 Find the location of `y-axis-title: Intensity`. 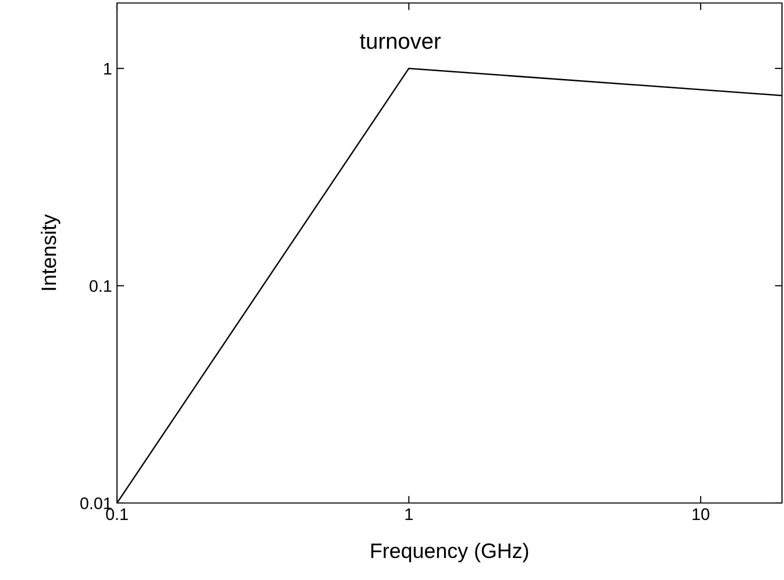

y-axis-title: Intensity is located at coordinates (50, 252).